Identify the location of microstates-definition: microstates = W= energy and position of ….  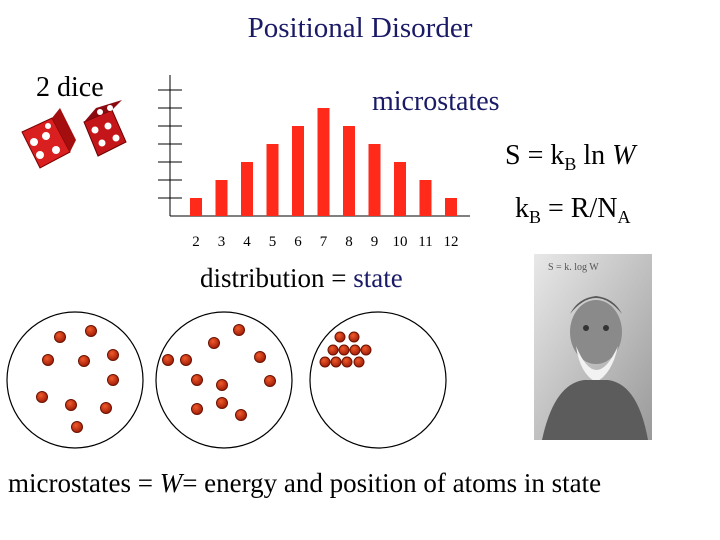
(305, 483).